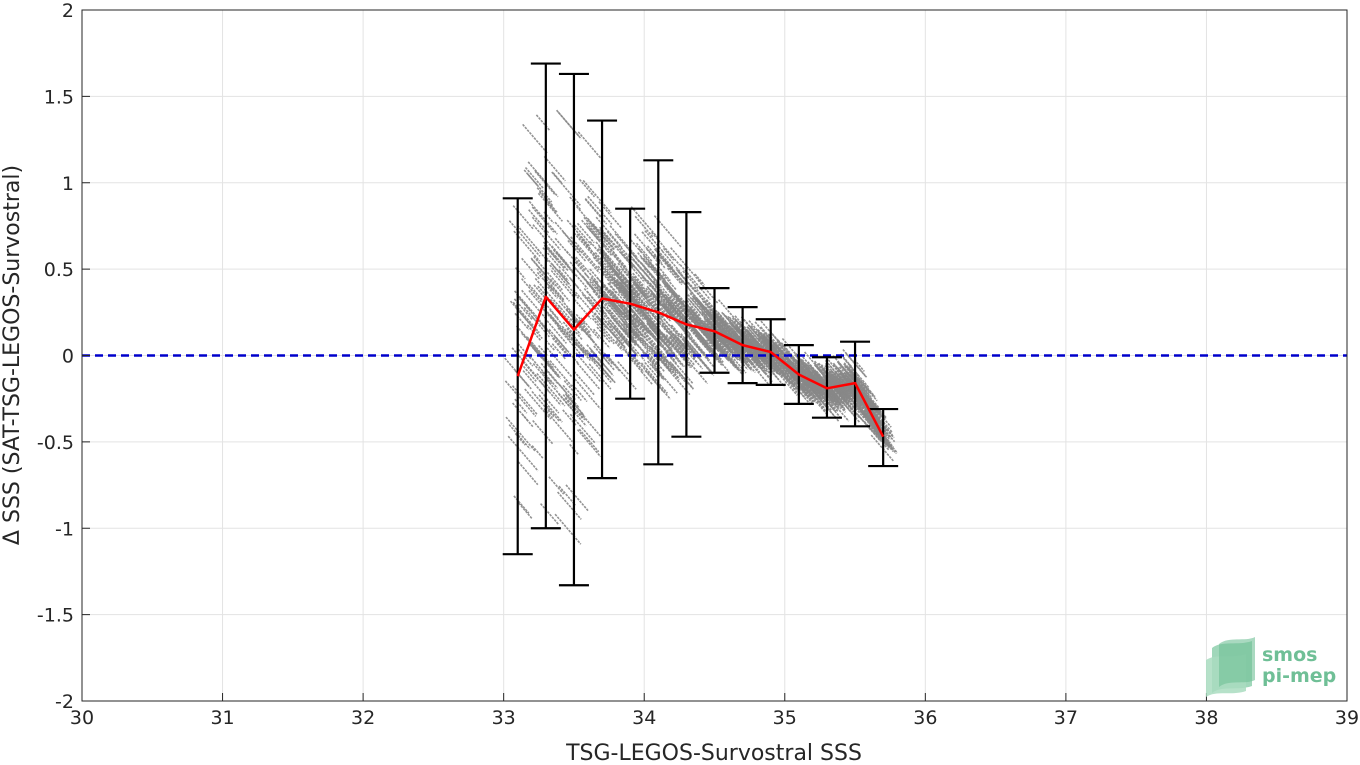  I want to click on y-tick-label: -1, so click(64, 529).